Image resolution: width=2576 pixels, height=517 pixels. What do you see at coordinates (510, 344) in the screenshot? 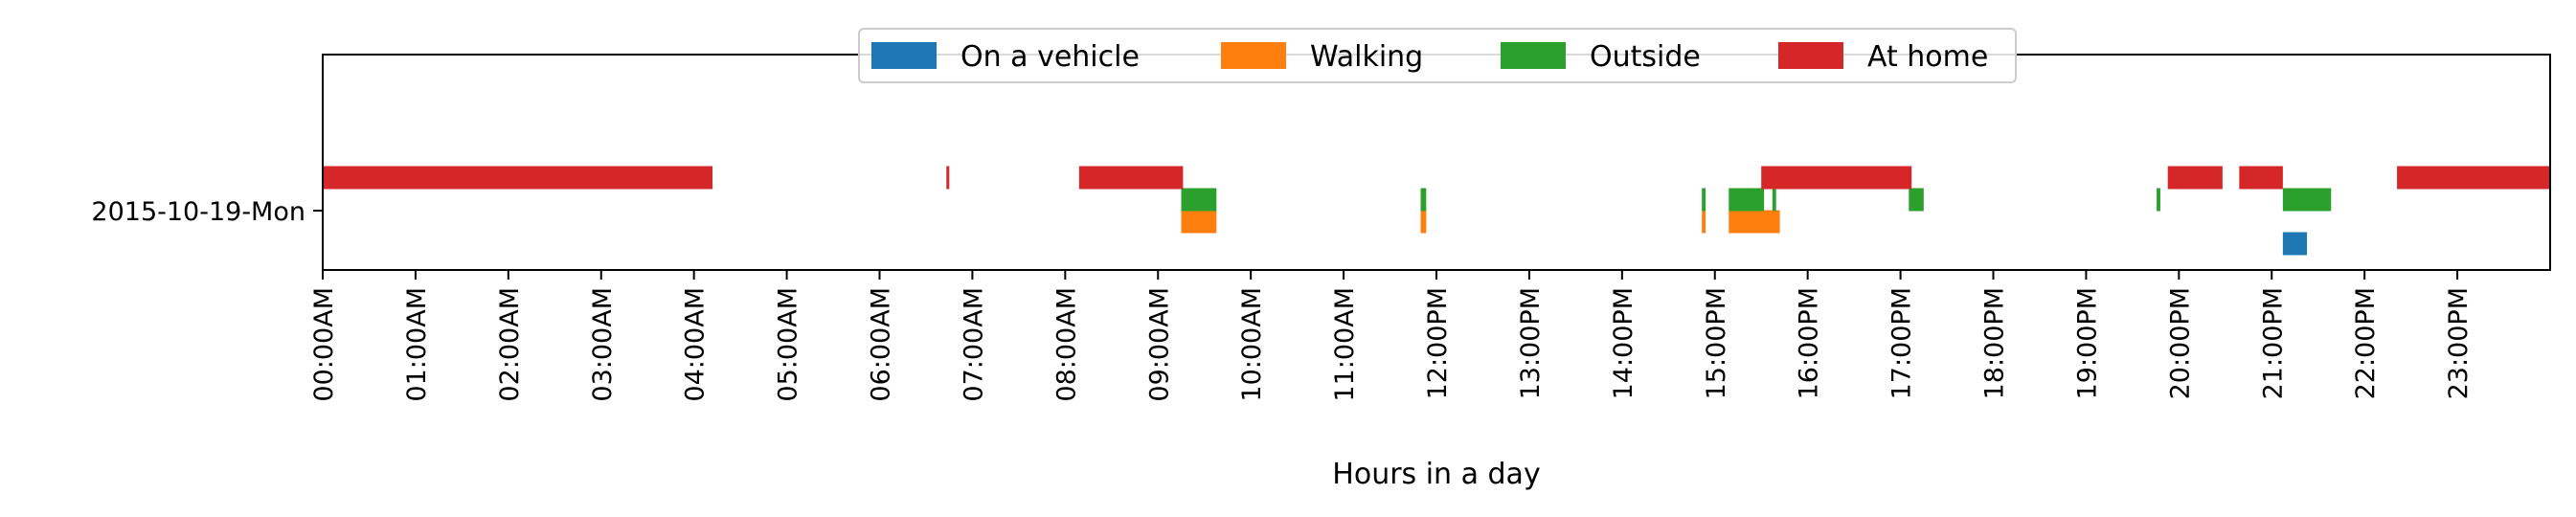
I see `x-tick-label: 02:00AM` at bounding box center [510, 344].